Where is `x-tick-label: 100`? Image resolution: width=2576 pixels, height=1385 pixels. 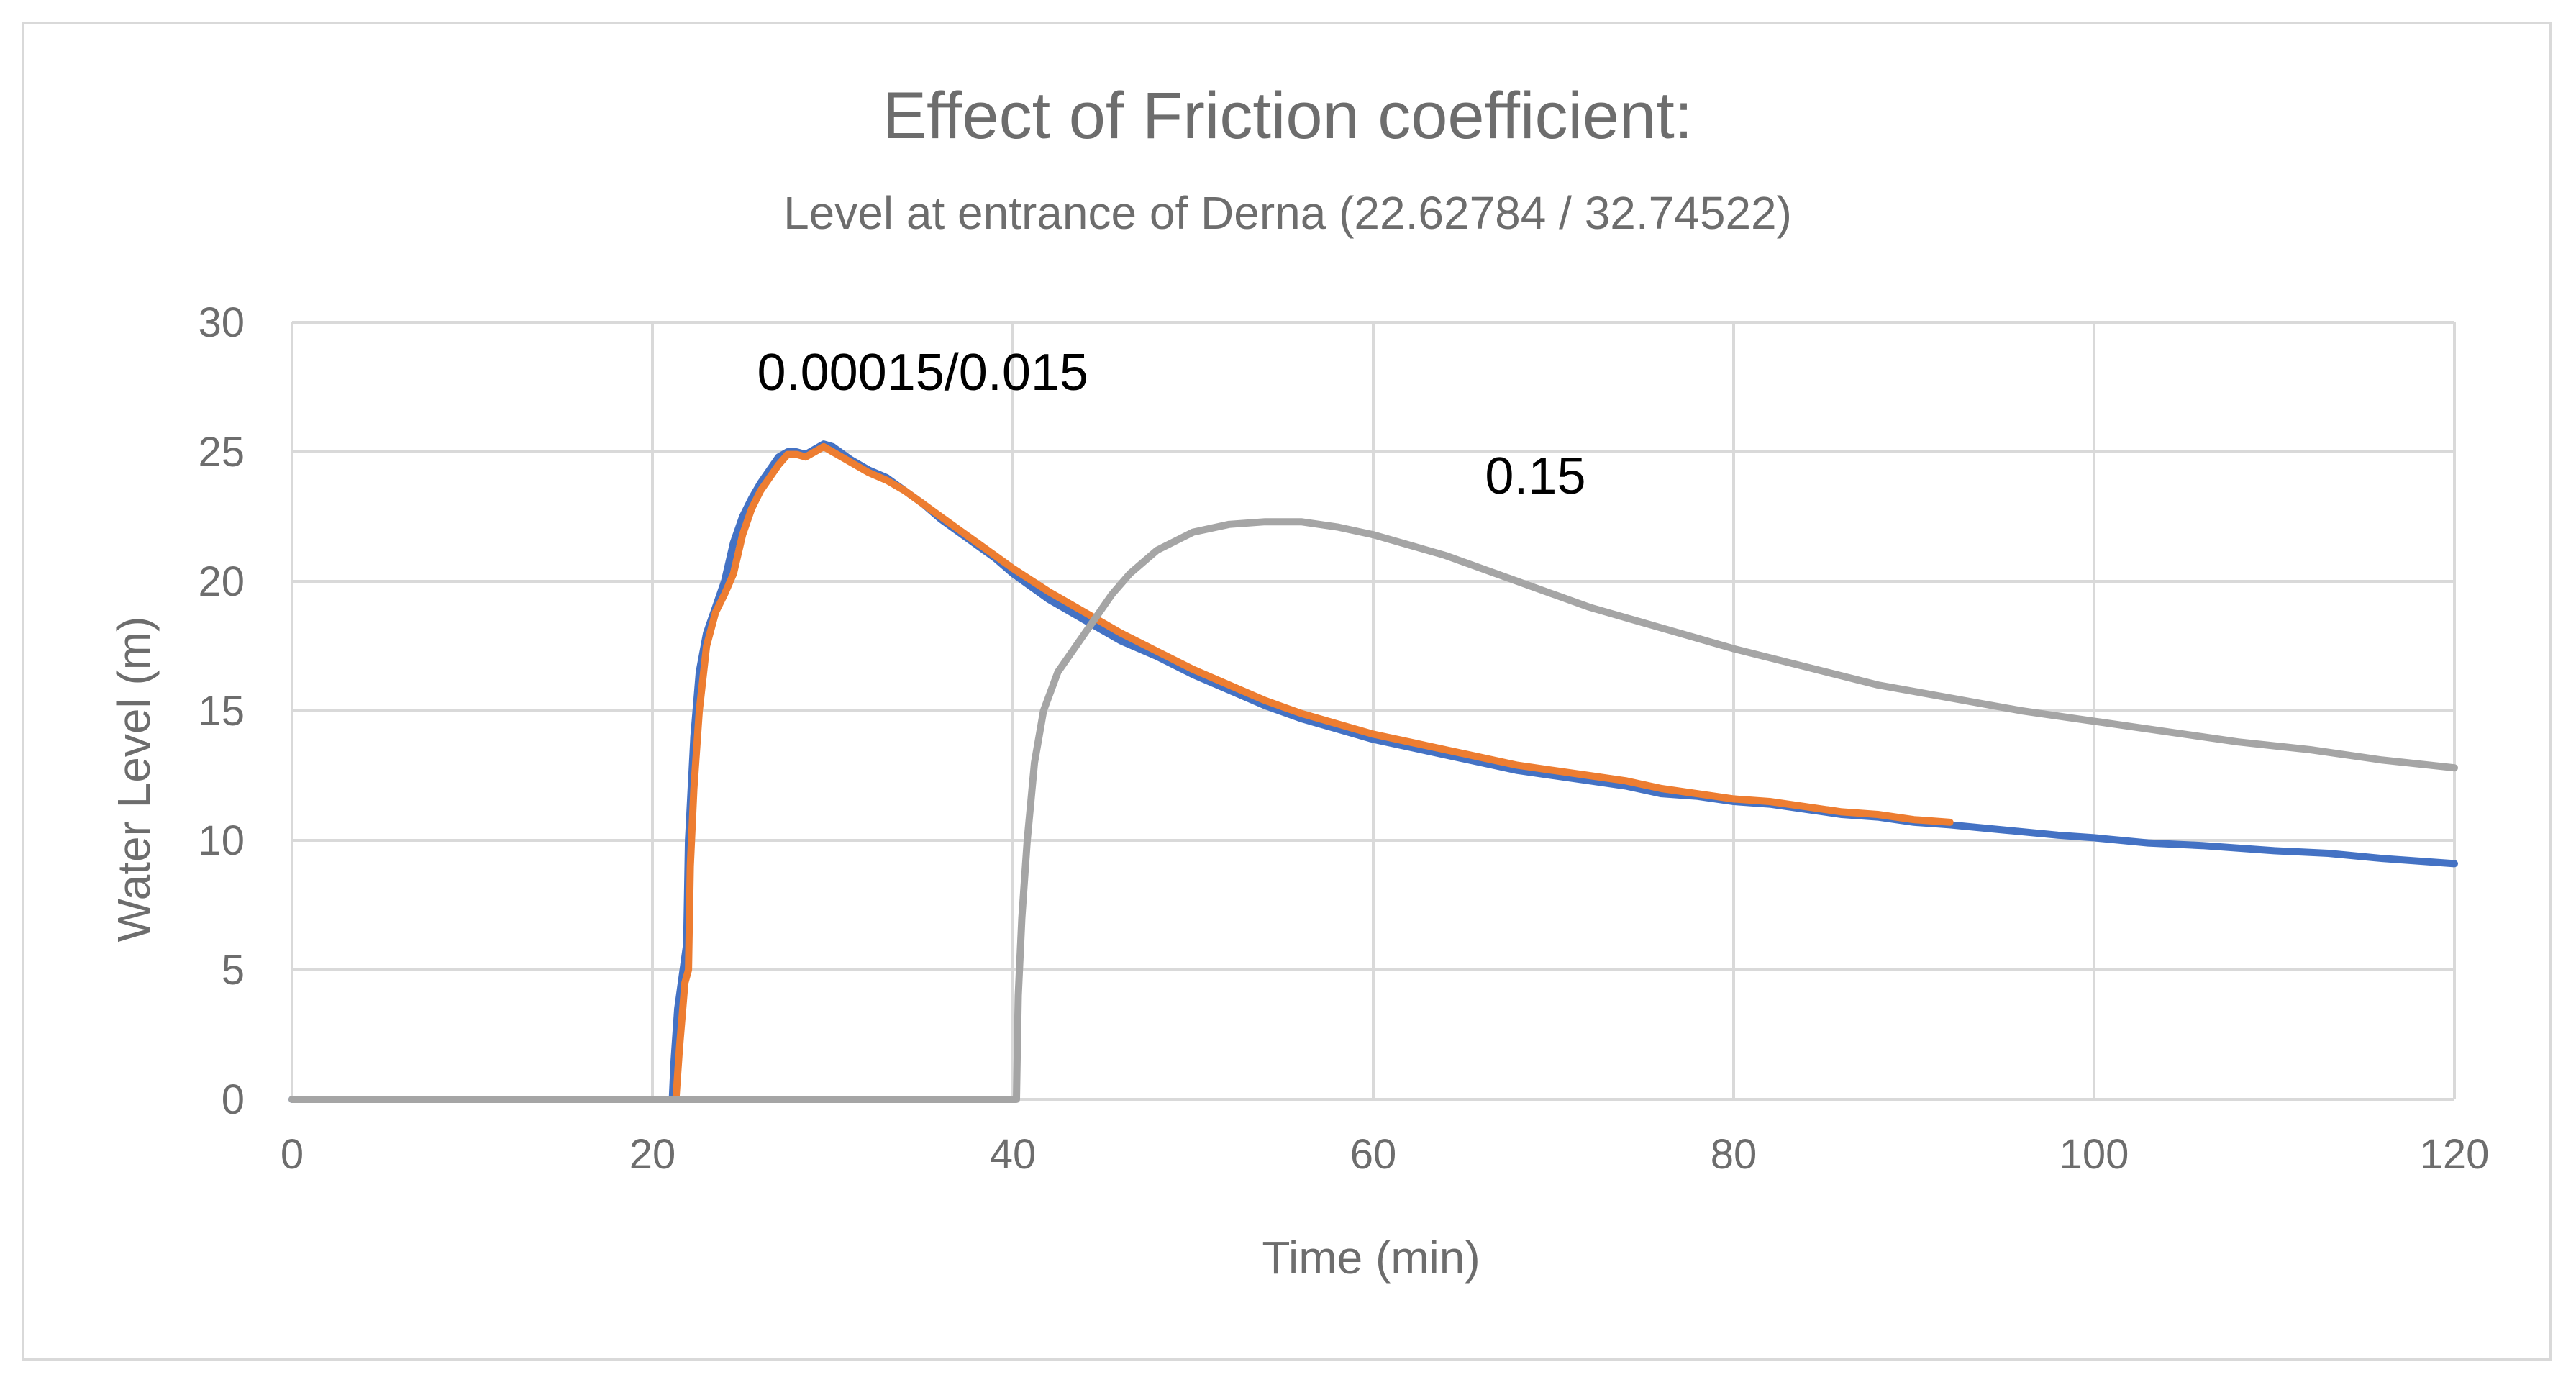 x-tick-label: 100 is located at coordinates (2094, 1154).